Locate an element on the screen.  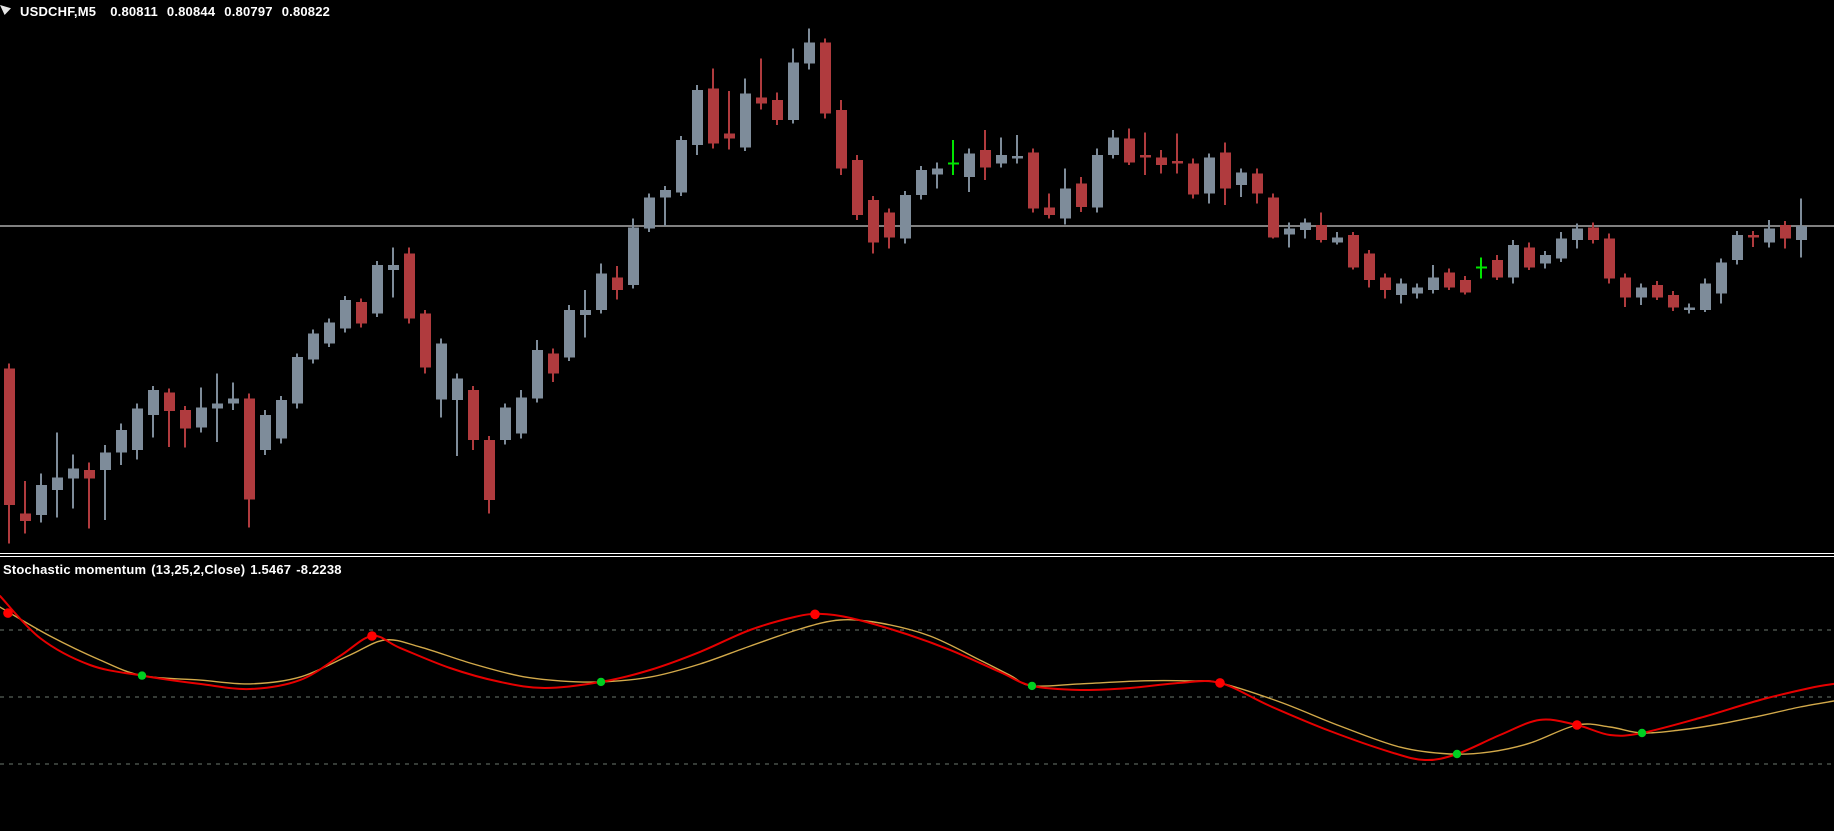
indicator-value-main: 1.5467 is located at coordinates (271, 569).